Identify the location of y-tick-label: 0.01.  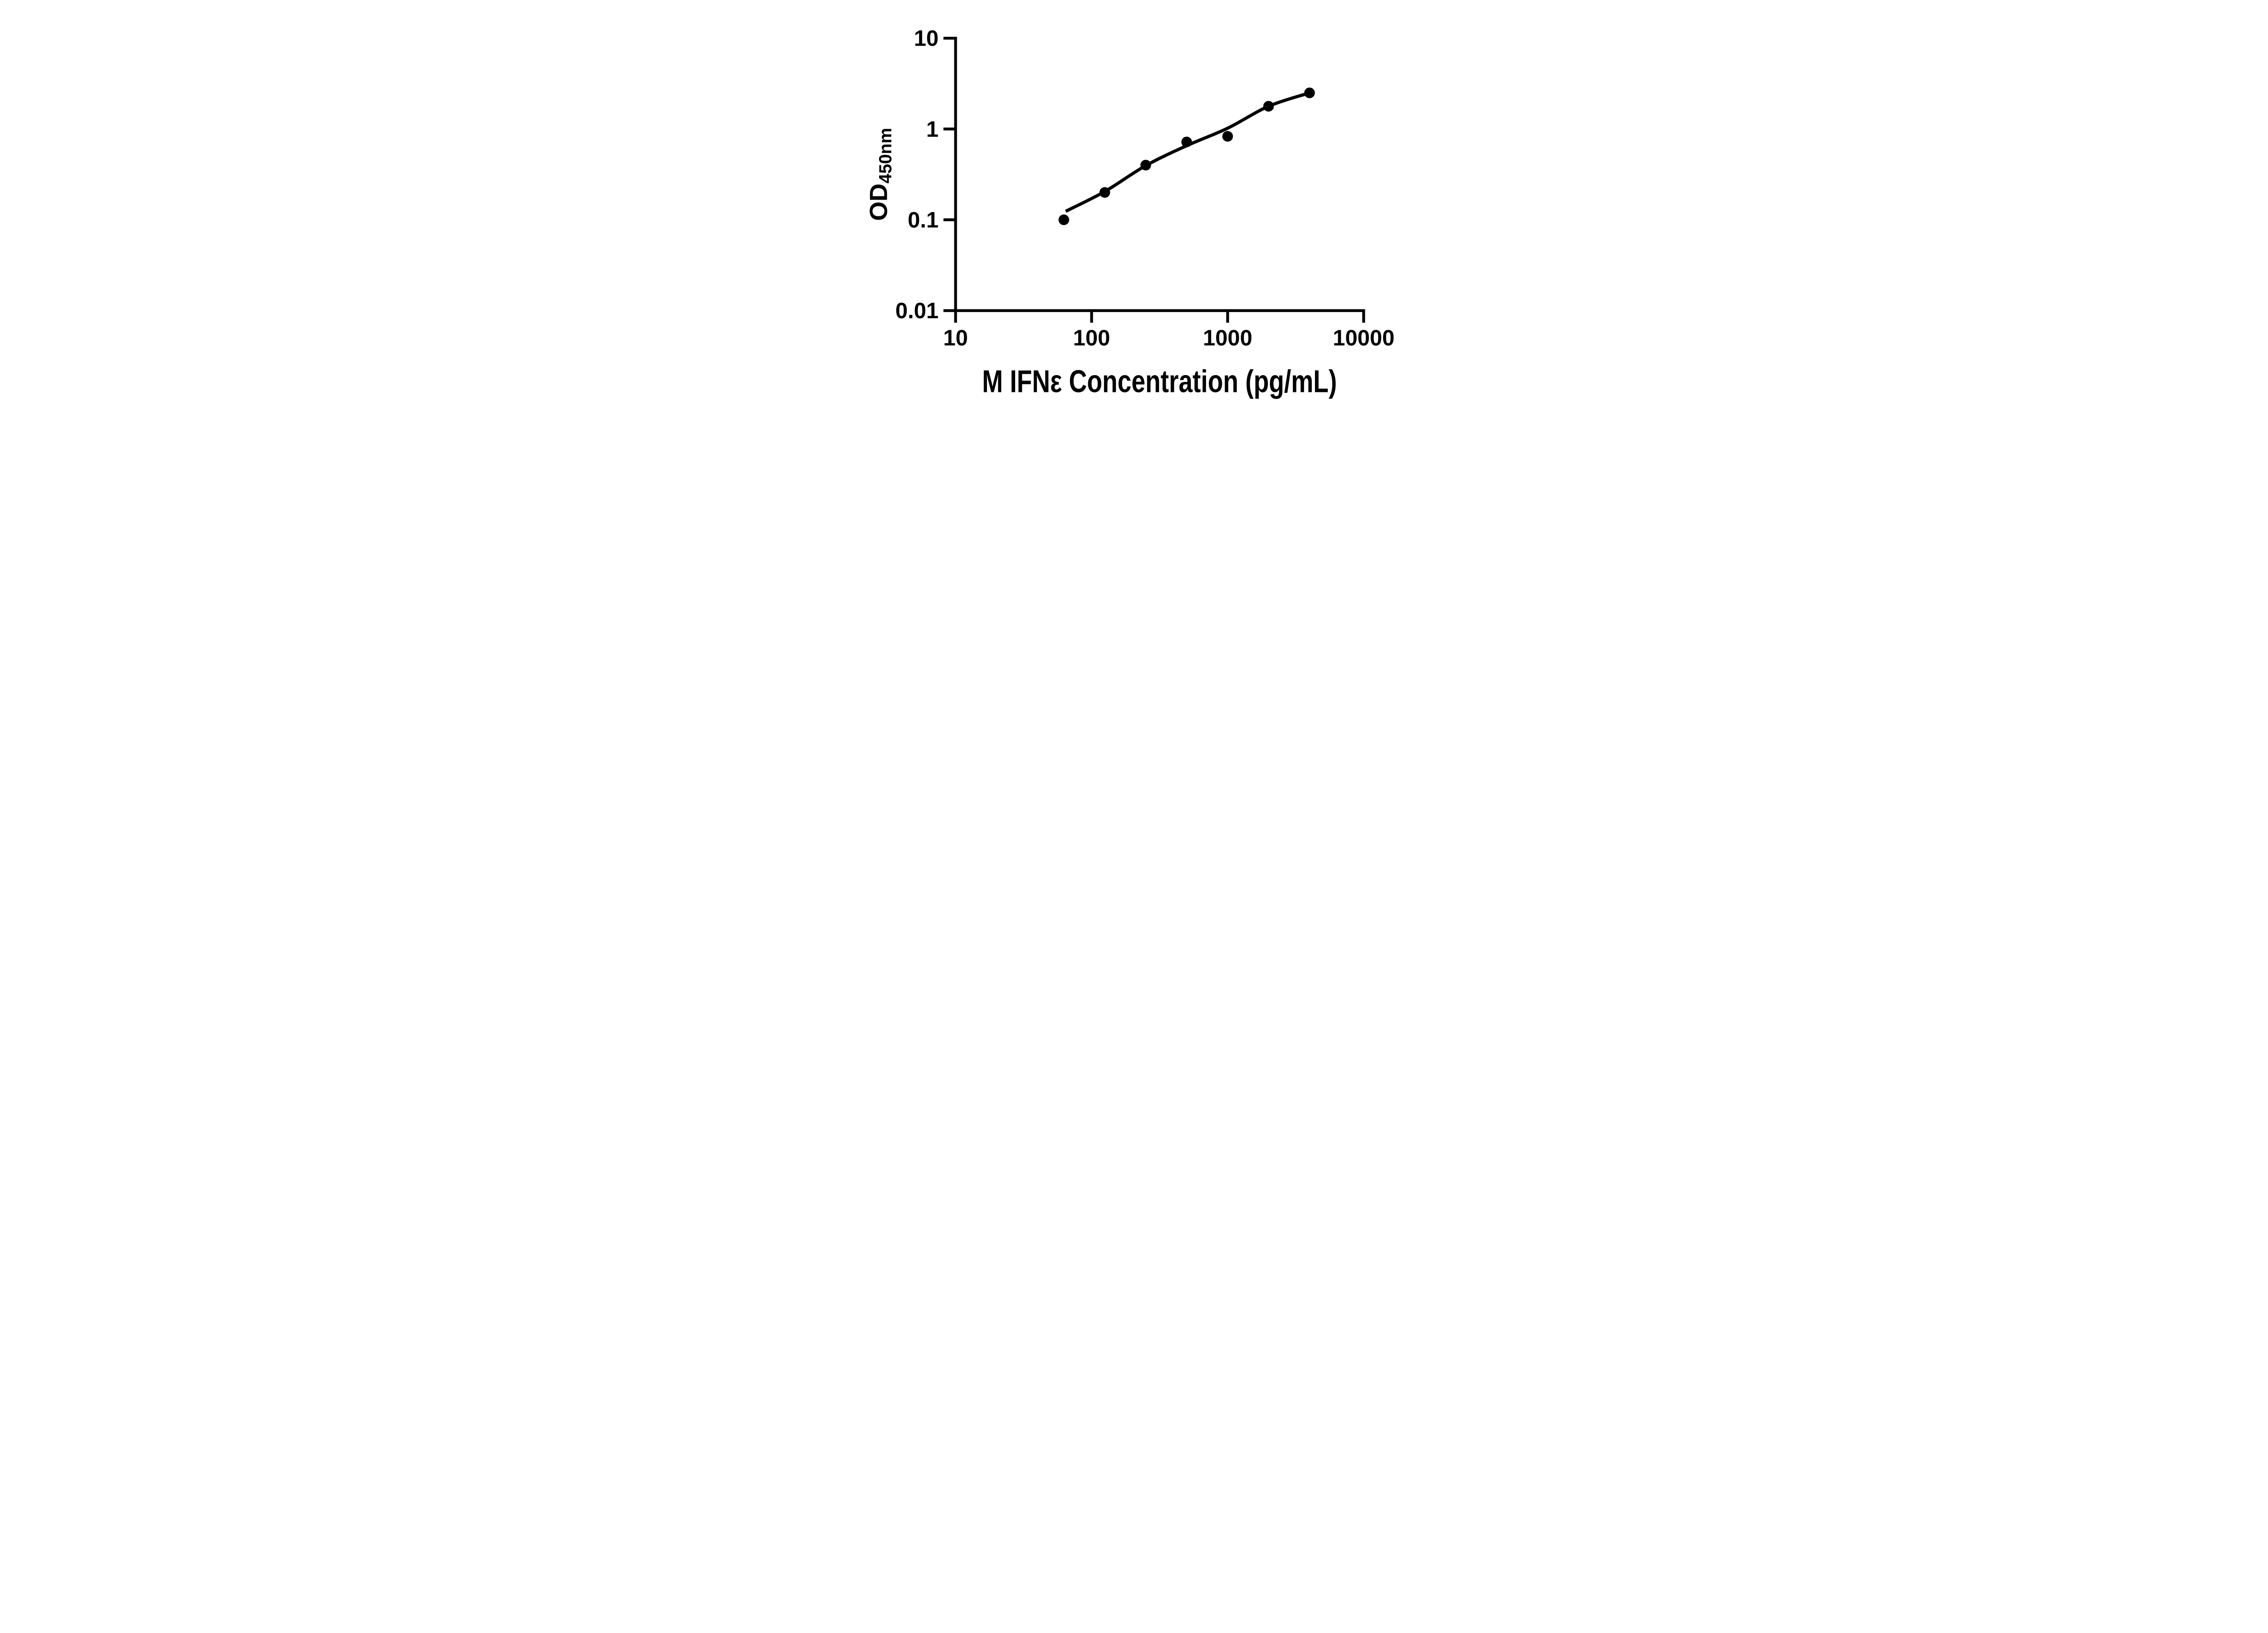
(917, 311).